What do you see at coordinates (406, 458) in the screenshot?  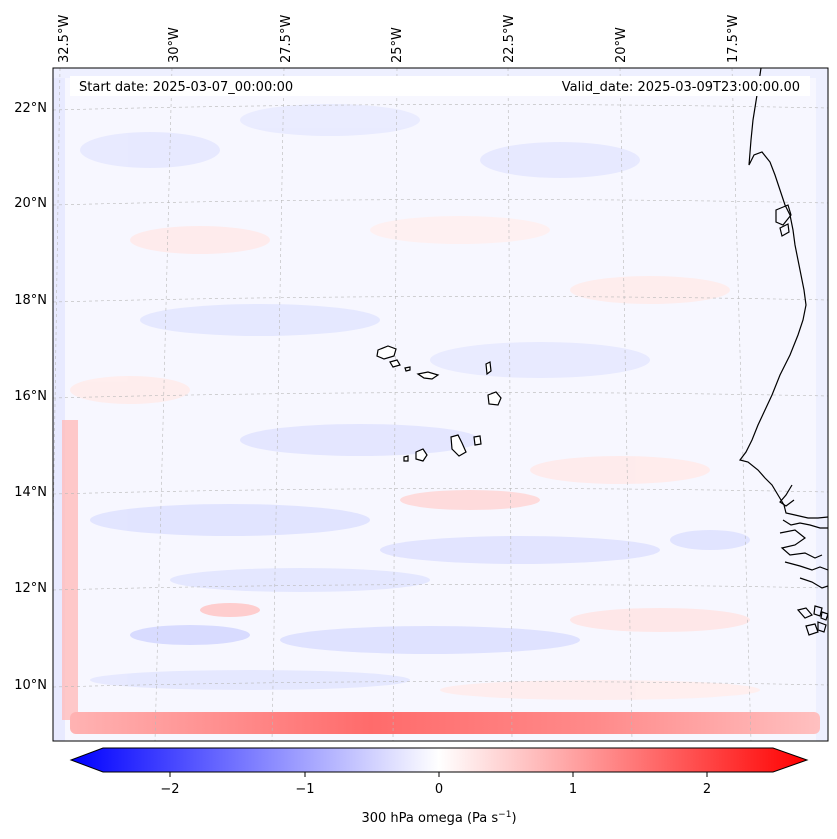 I see `island-brava` at bounding box center [406, 458].